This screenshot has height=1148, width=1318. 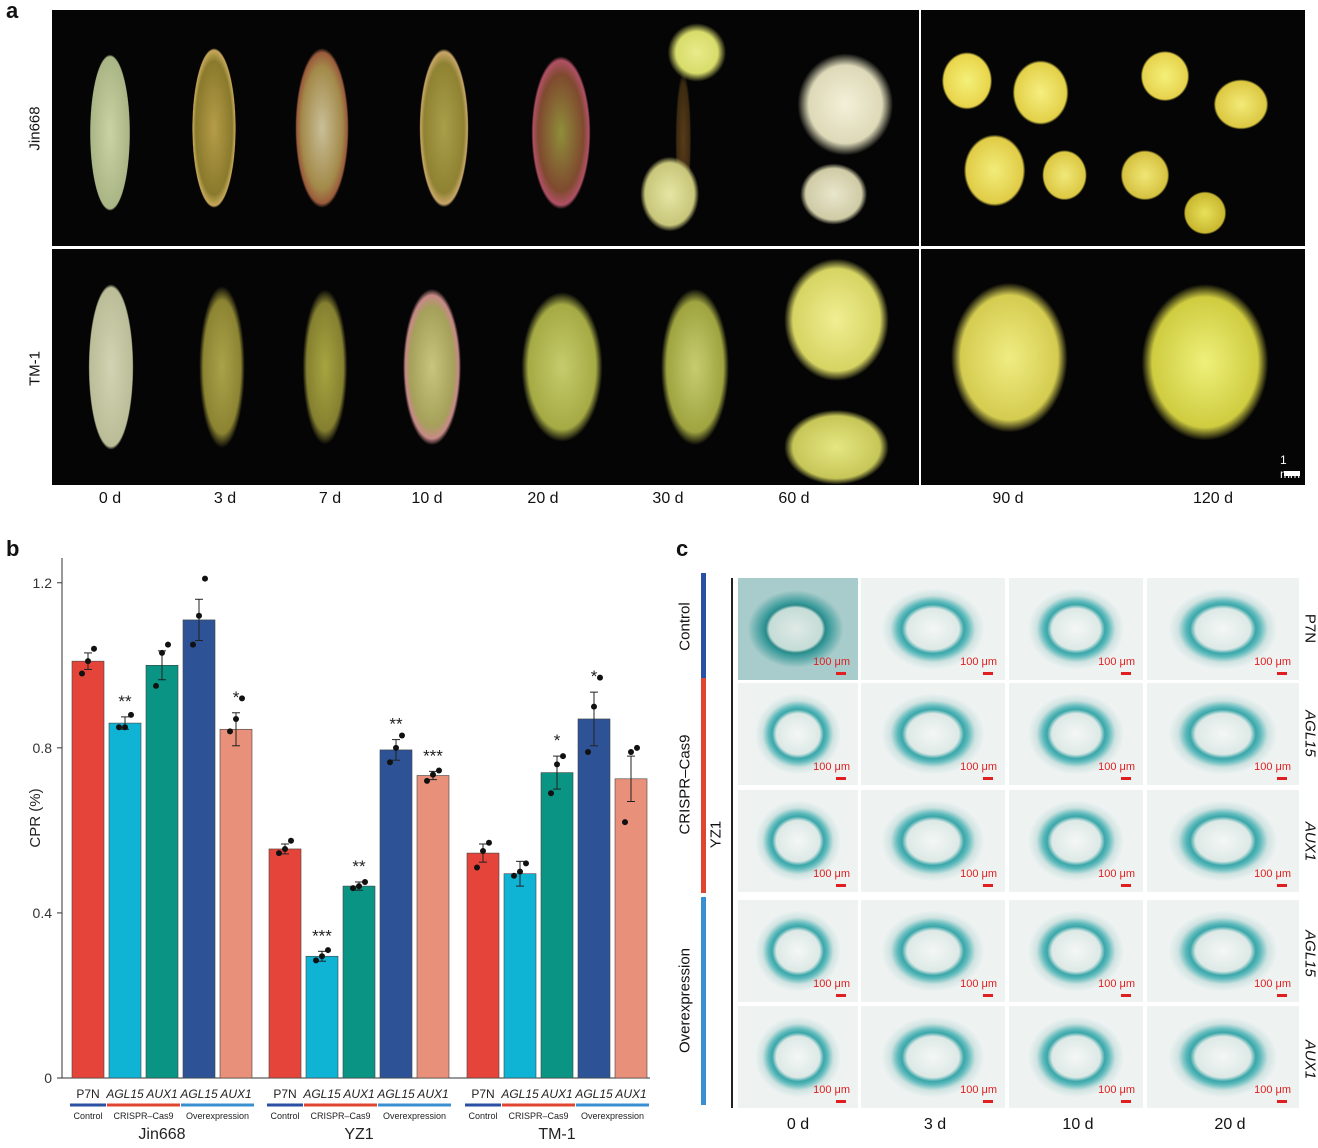 I want to click on c-day-label-2: 10 d, so click(x=1078, y=1124).